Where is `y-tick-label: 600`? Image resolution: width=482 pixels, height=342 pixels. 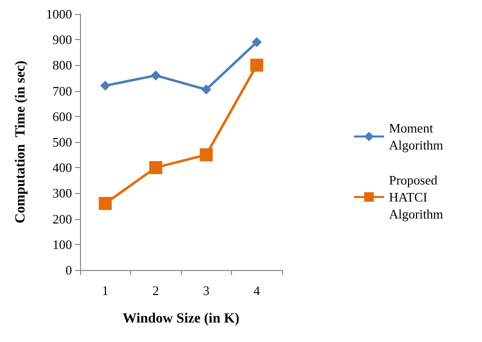 y-tick-label: 600 is located at coordinates (62, 116).